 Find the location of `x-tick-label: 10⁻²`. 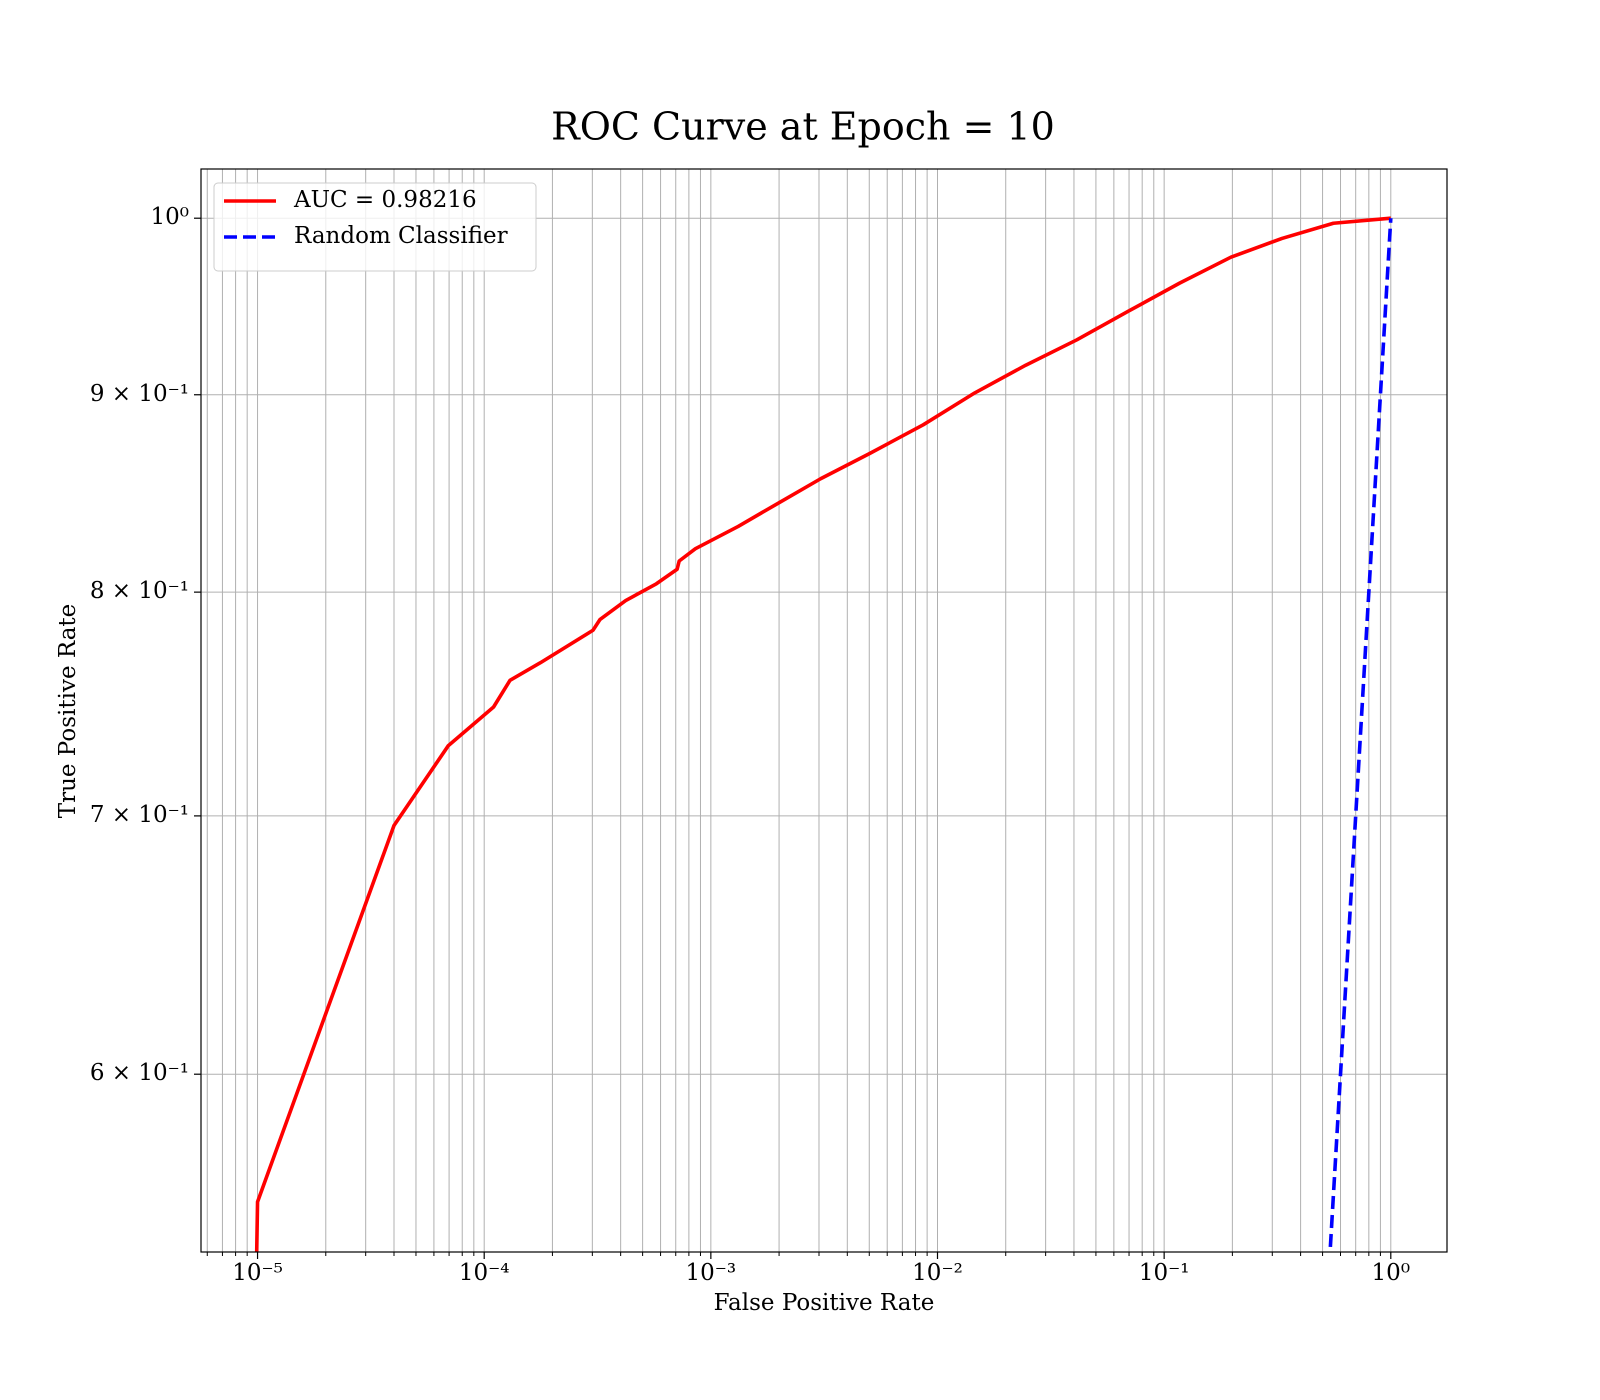

x-tick-label: 10⁻² is located at coordinates (937, 1273).